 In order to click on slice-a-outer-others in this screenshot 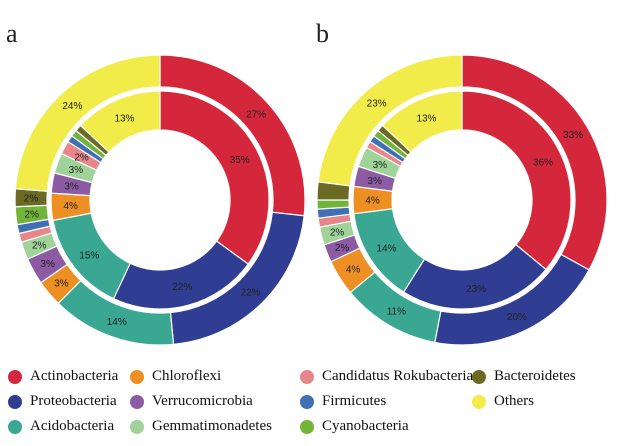, I will do `click(87, 123)`.